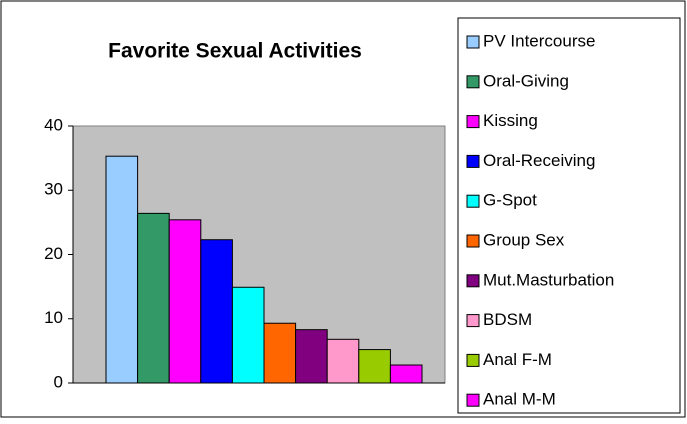 Image resolution: width=687 pixels, height=424 pixels. Describe the element at coordinates (526, 80) in the screenshot. I see `legend-label: Oral-Giving` at that location.